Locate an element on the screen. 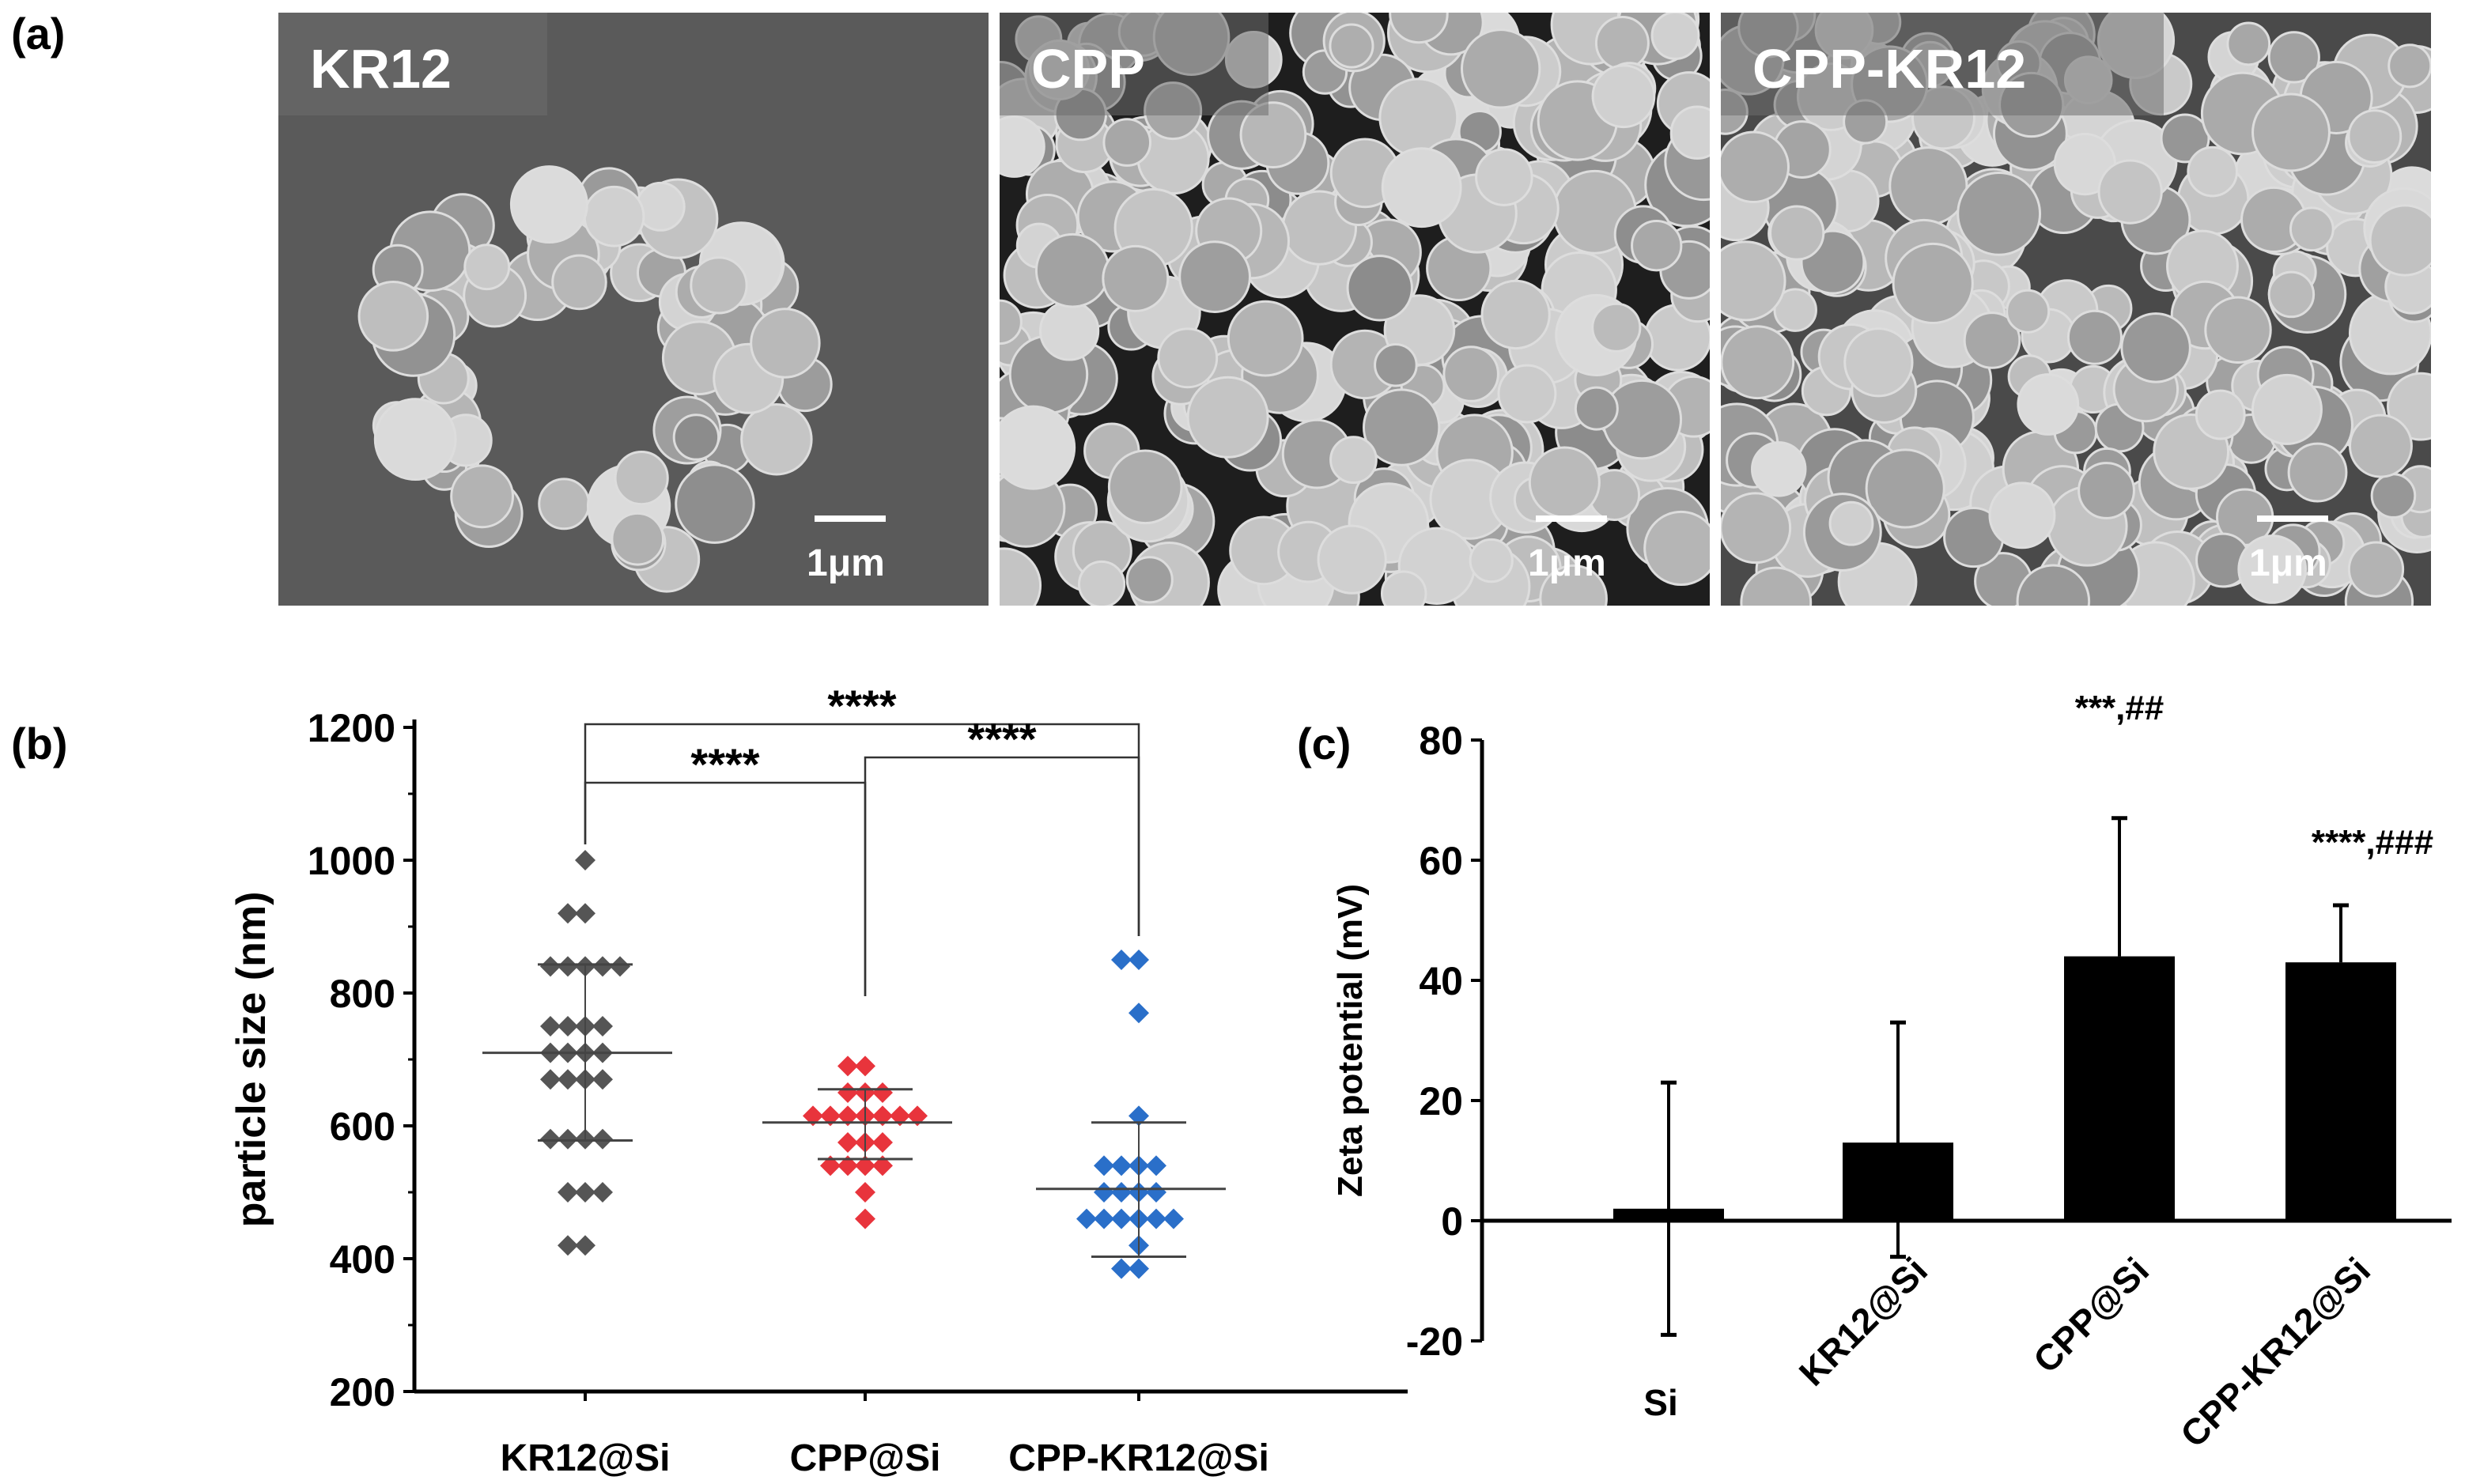 Image resolution: width=2465 pixels, height=1484 pixels. y-tick-label: 0 is located at coordinates (1452, 1221).